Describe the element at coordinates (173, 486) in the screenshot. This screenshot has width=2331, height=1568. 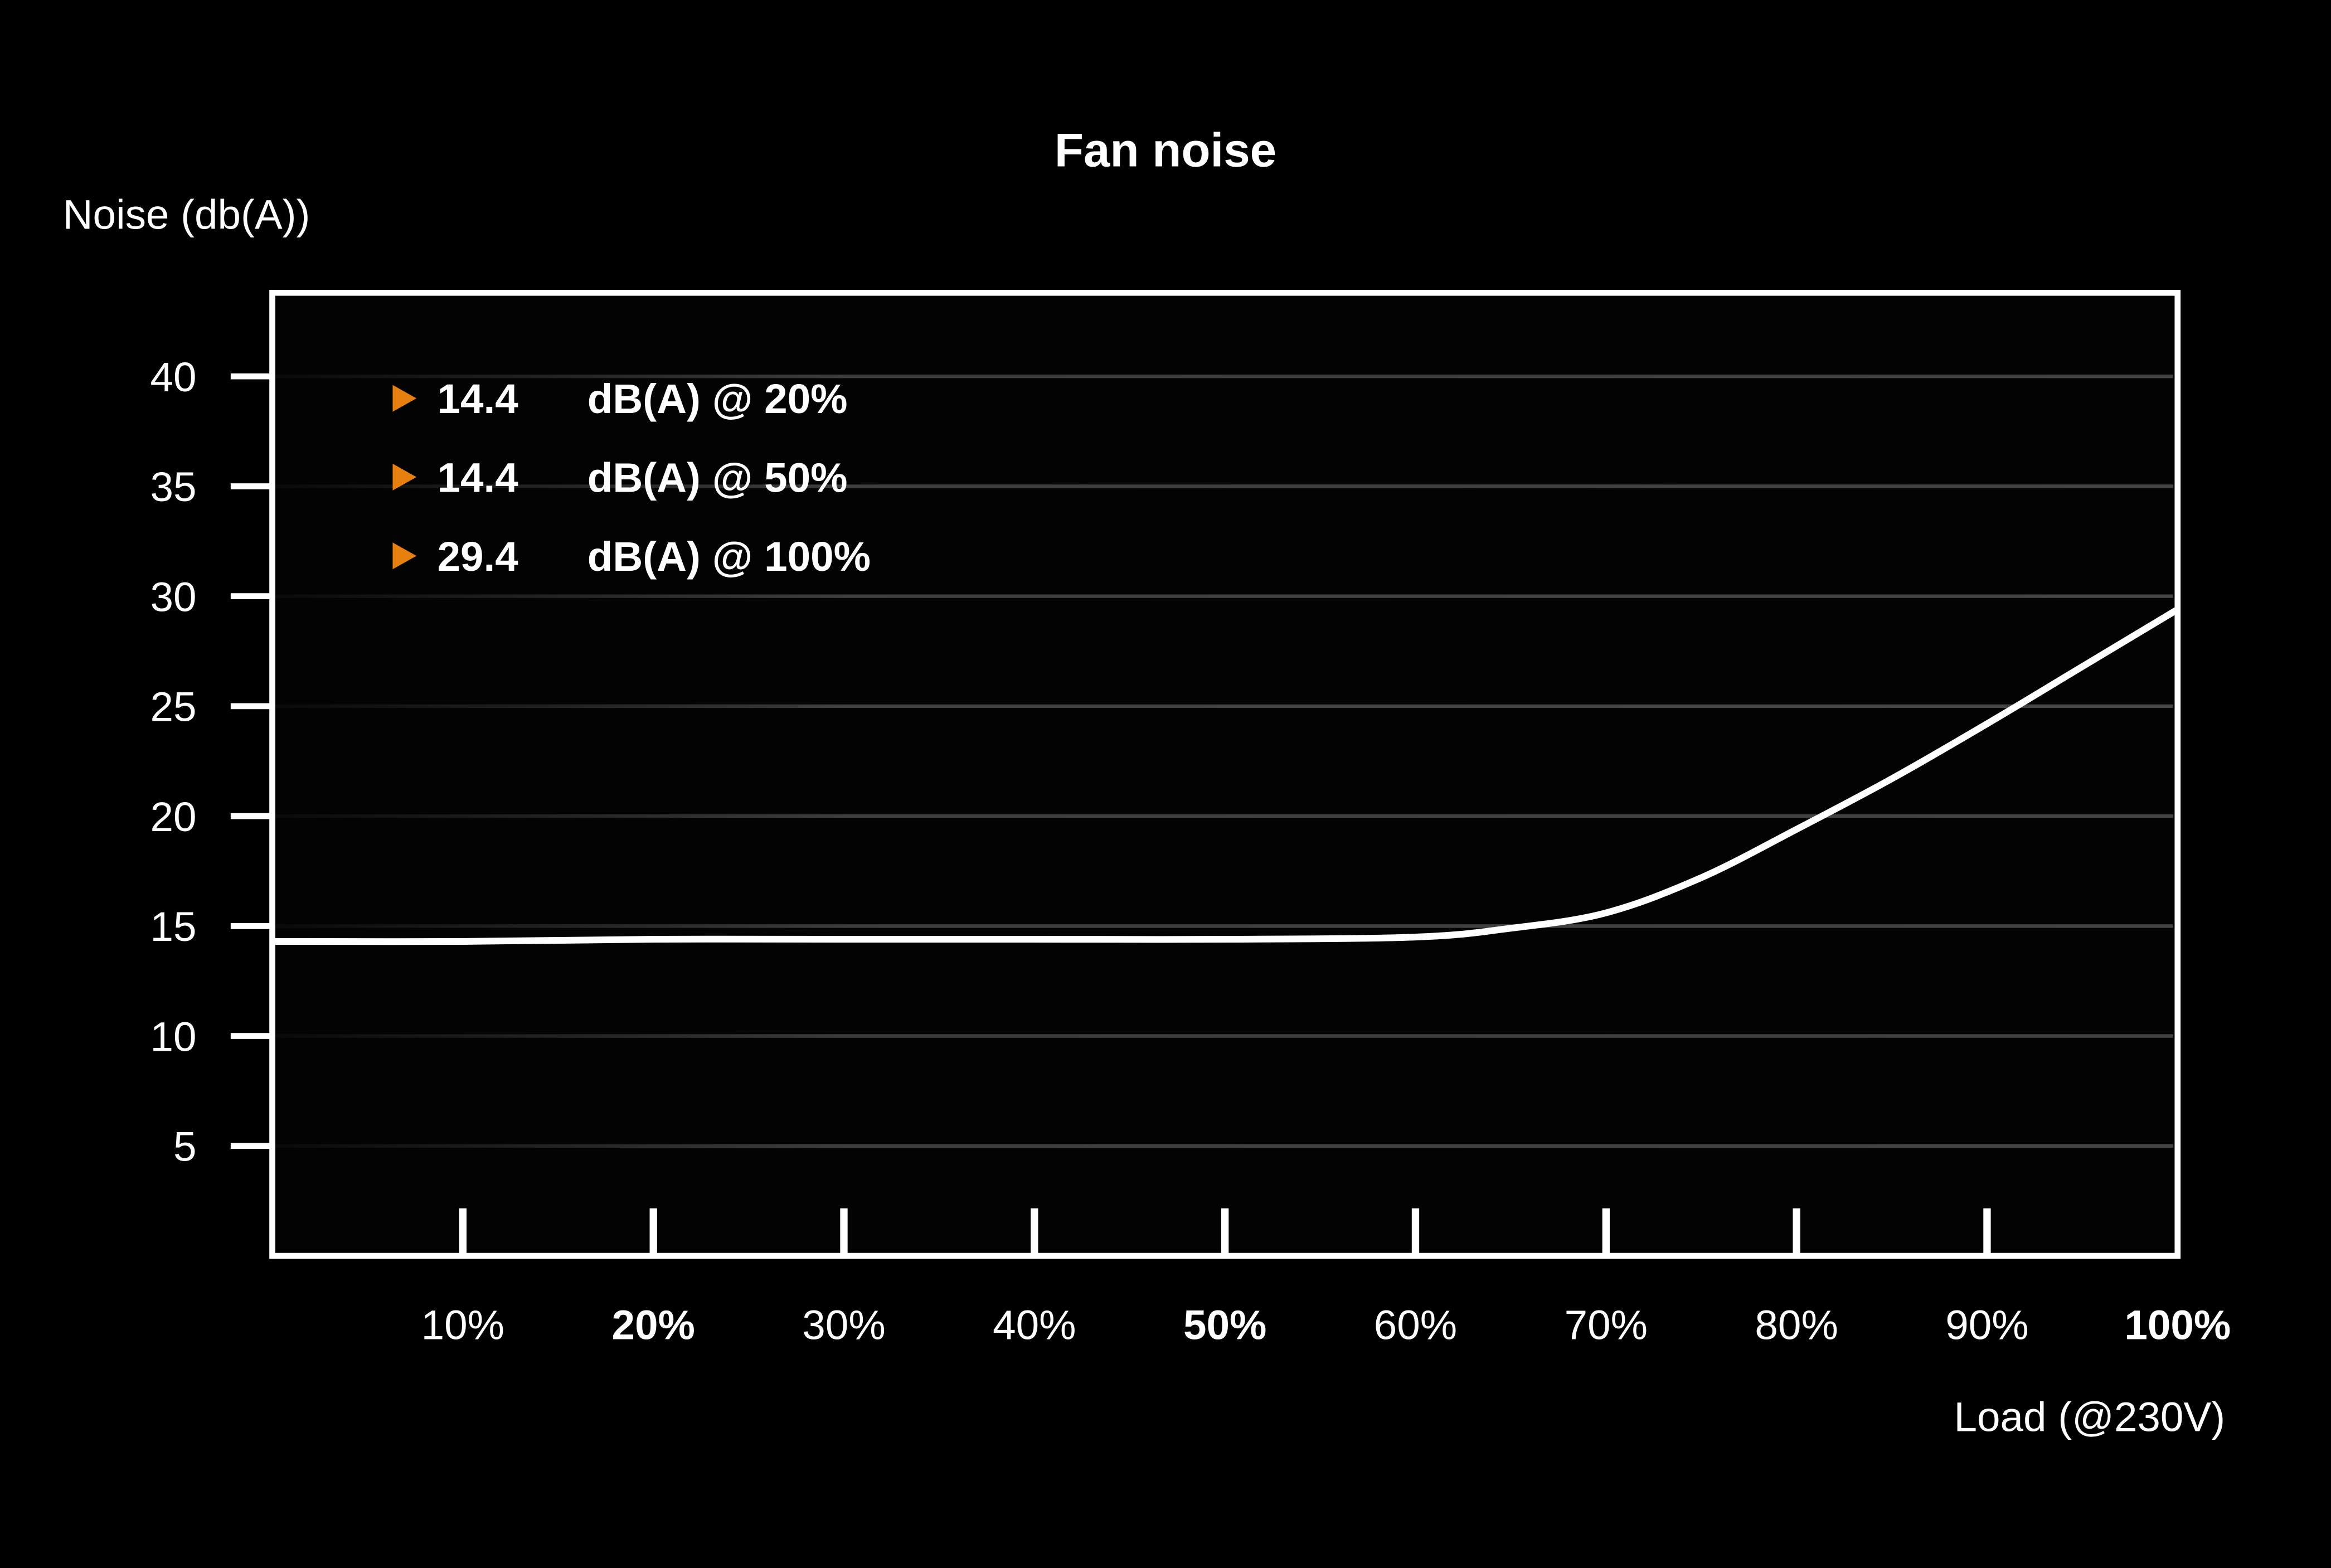
I see `y-tick-label: 35` at that location.